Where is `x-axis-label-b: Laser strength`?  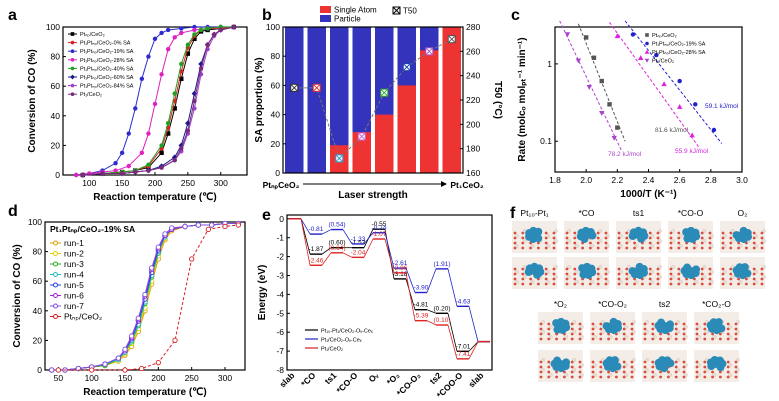
x-axis-label-b: Laser strength is located at coordinates (372, 195).